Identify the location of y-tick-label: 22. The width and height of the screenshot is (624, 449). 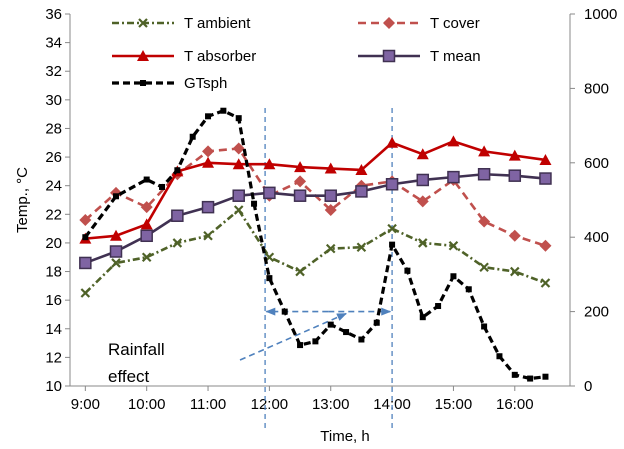
(53, 214).